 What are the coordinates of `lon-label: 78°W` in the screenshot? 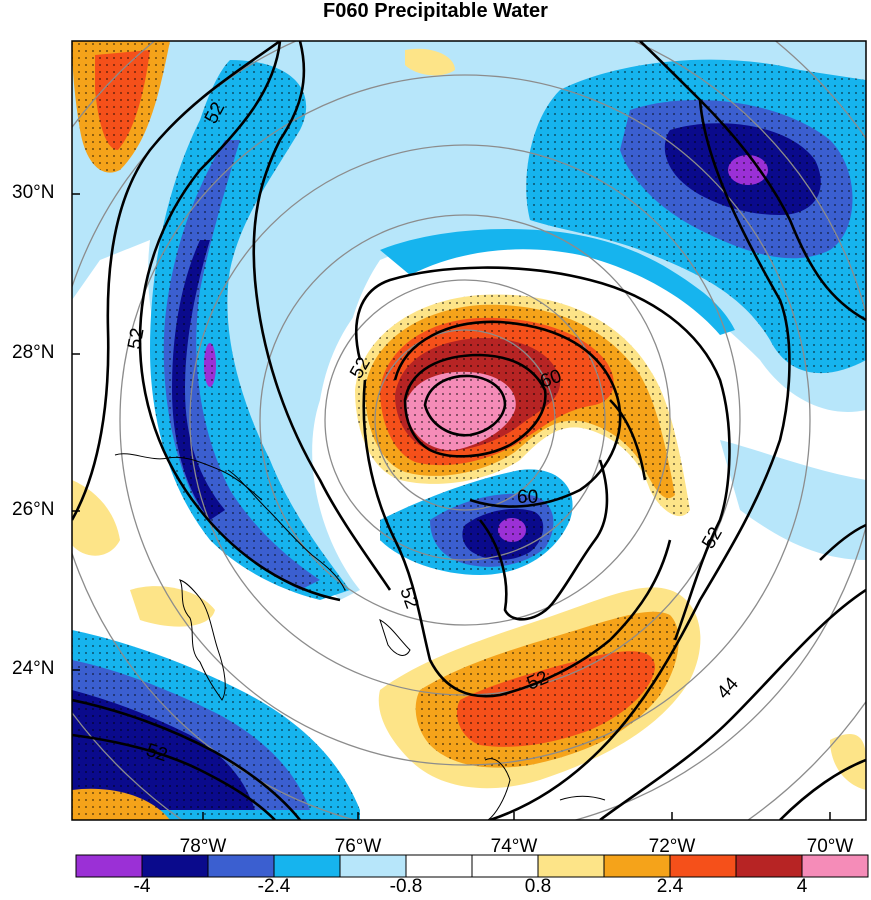 It's located at (203, 846).